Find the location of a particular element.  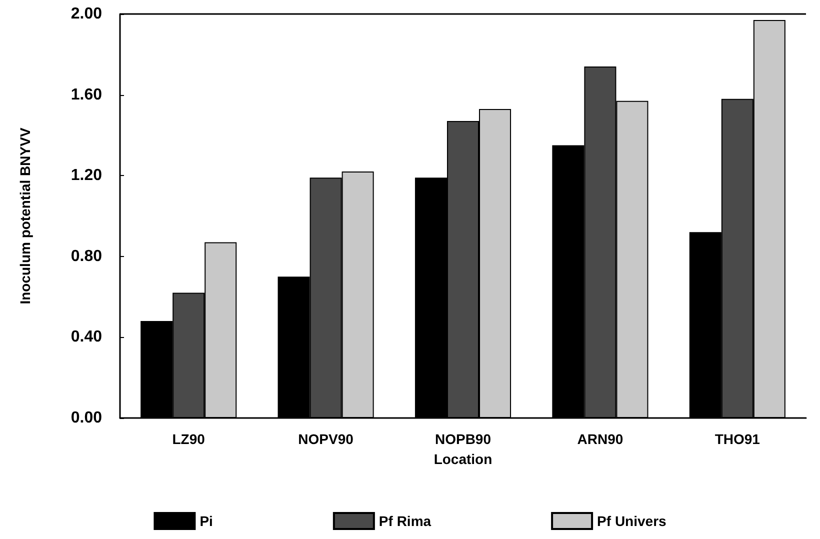

y-tick-label: 2.00 is located at coordinates (86, 14).